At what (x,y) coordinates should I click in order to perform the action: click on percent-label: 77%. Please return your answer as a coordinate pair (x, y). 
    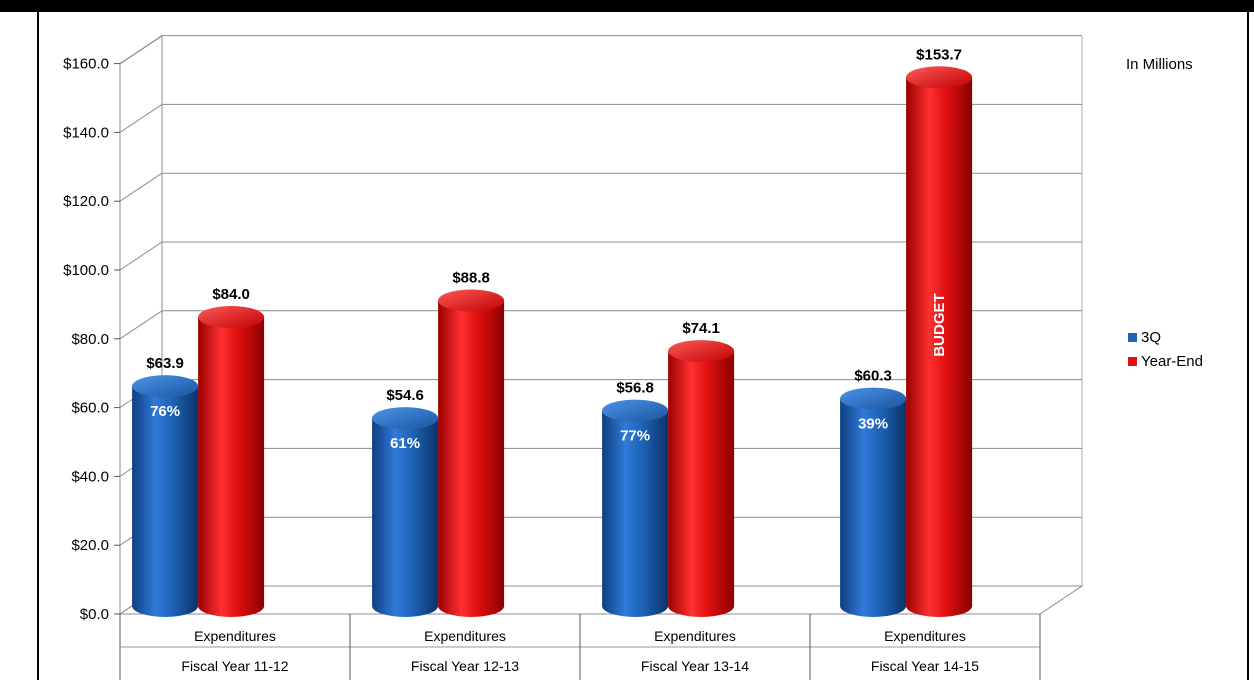
    Looking at the image, I should click on (635, 436).